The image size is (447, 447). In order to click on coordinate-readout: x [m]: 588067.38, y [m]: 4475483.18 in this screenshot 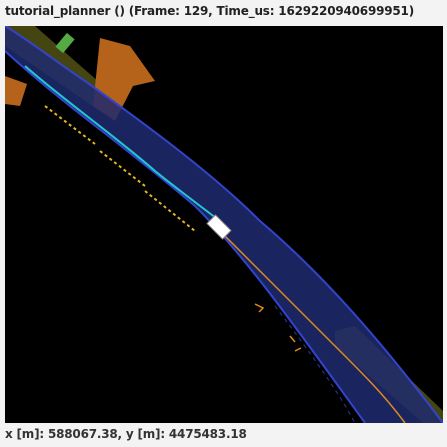, I will do `click(126, 434)`.